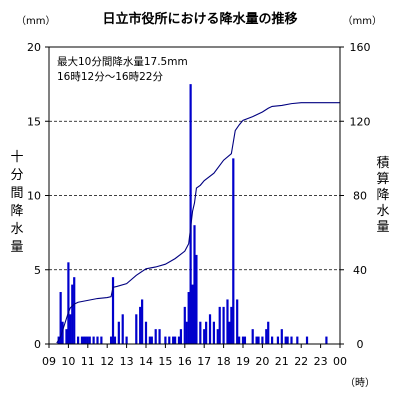 The height and width of the screenshot is (400, 400). I want to click on y-left-label-char: 水, so click(16, 229).